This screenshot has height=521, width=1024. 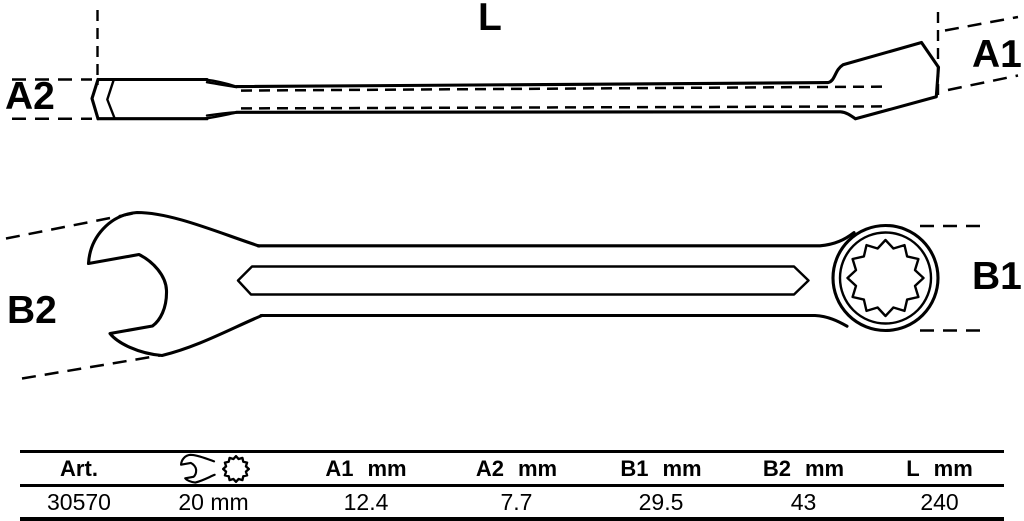 I want to click on label-a2: A2, so click(x=30, y=96).